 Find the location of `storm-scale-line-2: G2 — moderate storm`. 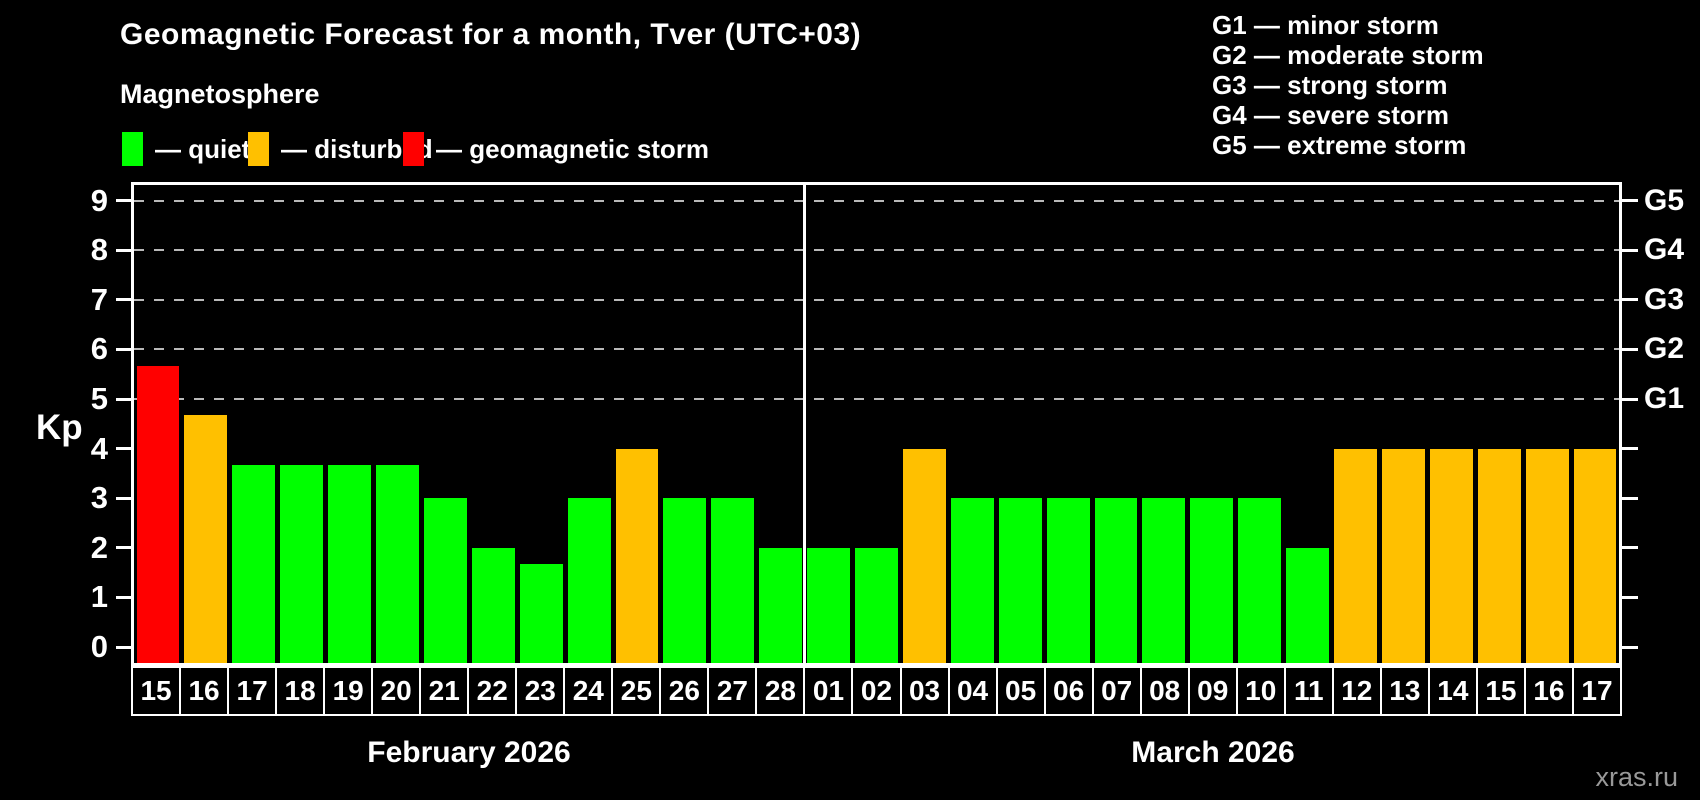

storm-scale-line-2: G2 — moderate storm is located at coordinates (1348, 55).